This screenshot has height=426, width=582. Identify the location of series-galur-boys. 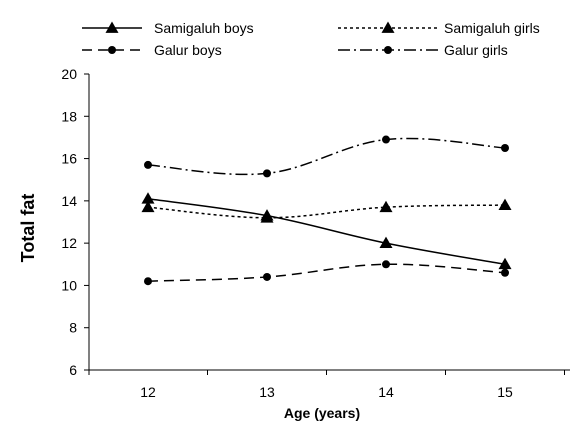
(326, 273).